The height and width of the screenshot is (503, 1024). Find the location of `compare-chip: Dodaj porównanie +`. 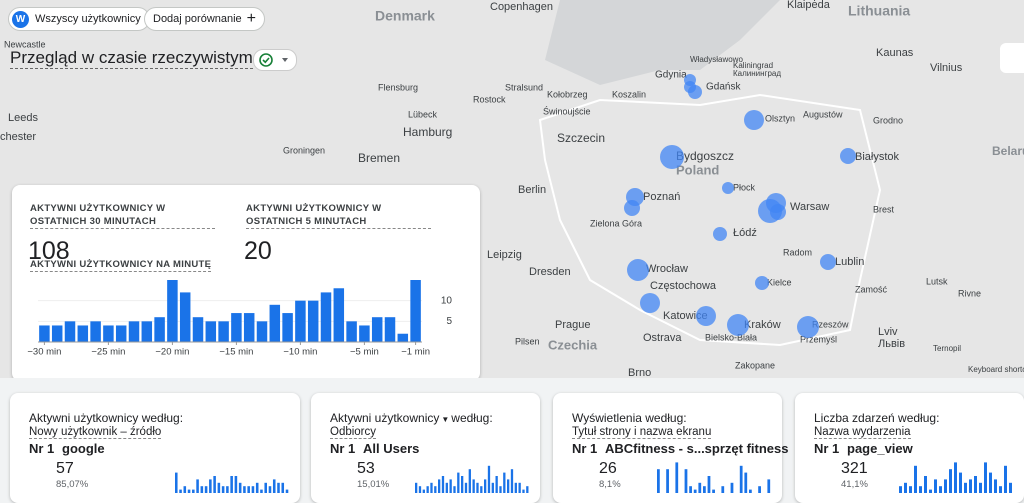

compare-chip: Dodaj porównanie + is located at coordinates (205, 19).